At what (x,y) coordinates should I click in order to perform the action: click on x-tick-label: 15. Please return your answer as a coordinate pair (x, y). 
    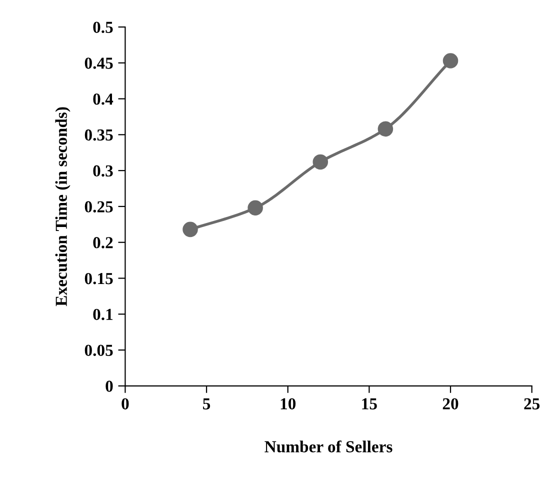
    Looking at the image, I should click on (369, 404).